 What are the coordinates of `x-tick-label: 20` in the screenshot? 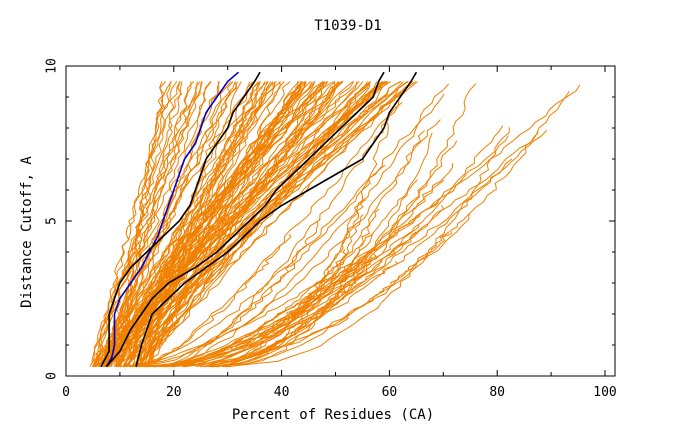 It's located at (174, 392).